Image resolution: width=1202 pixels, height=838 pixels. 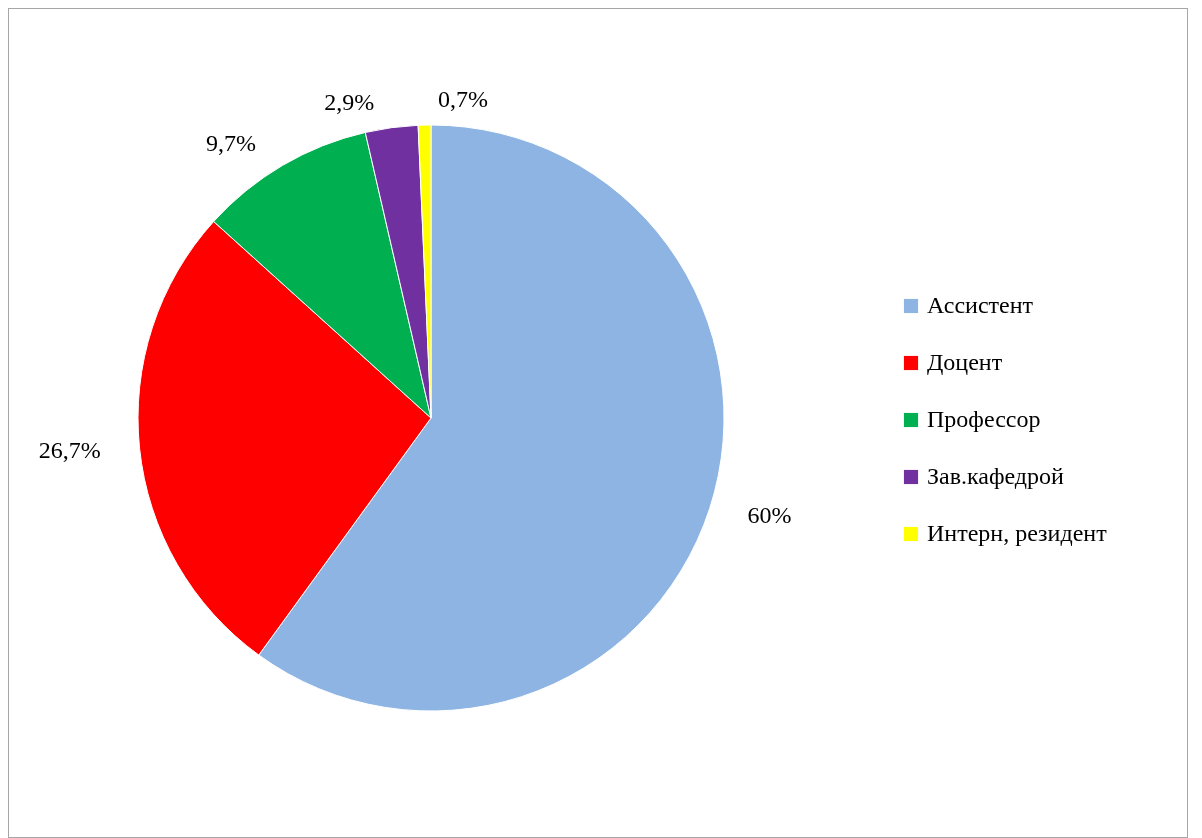 What do you see at coordinates (980, 305) in the screenshot?
I see `legend-label: Ассистент` at bounding box center [980, 305].